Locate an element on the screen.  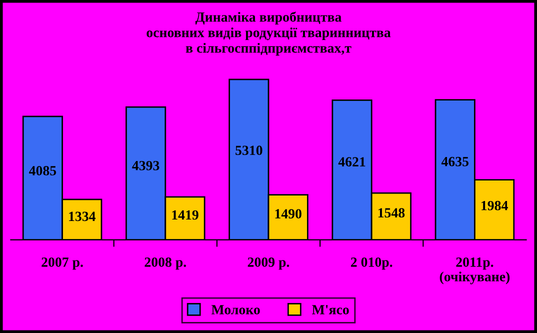
x-tick-label: 2009 р. is located at coordinates (269, 263).